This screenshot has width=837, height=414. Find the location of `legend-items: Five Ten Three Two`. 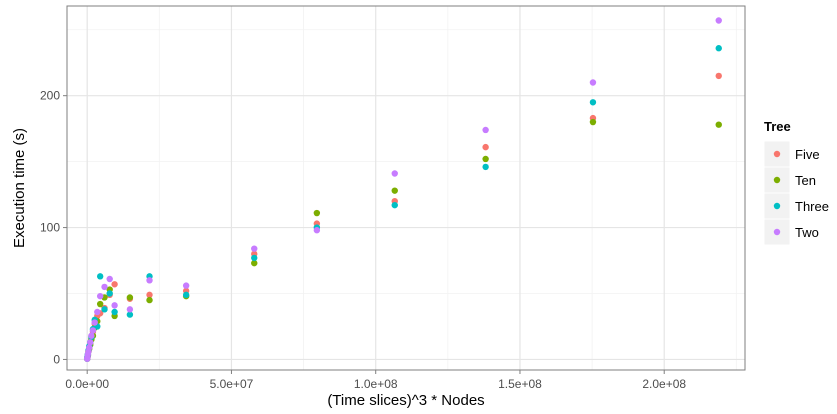

legend-items: Five Ten Three Two is located at coordinates (796, 193).